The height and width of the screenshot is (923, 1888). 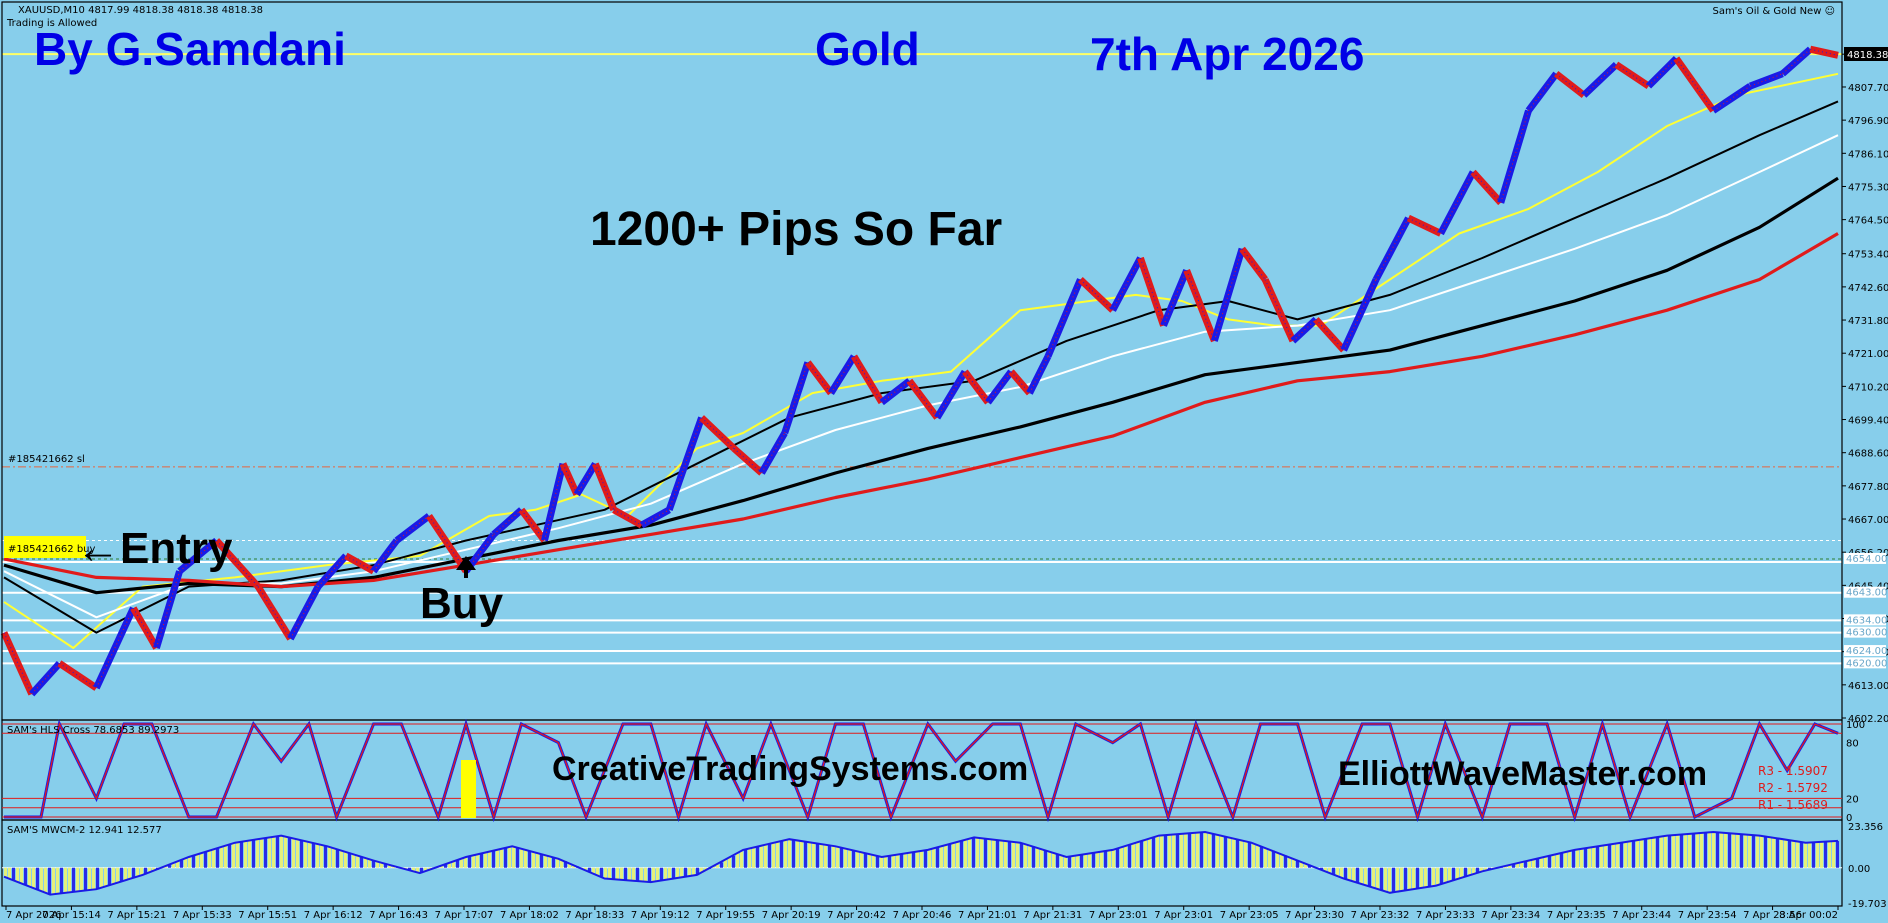 What do you see at coordinates (1641, 915) in the screenshot?
I see `time-tick-label: 7 Apr 23:44` at bounding box center [1641, 915].